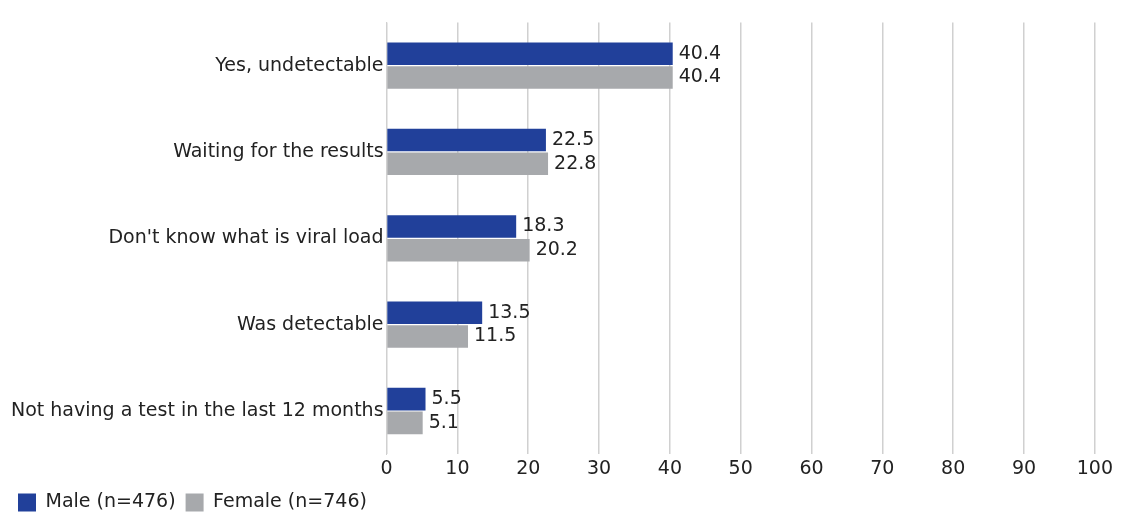  I want to click on x-tick-label: 80, so click(953, 466).